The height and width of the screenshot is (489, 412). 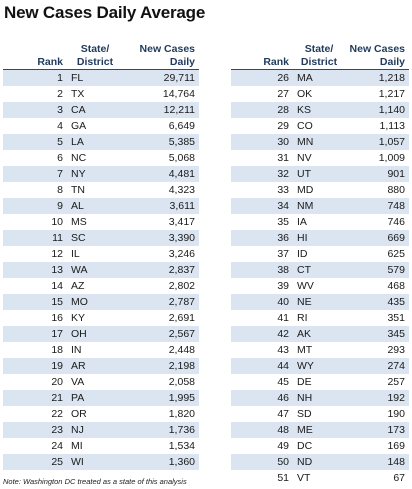 What do you see at coordinates (181, 190) in the screenshot?
I see `cases-cell: 4,323` at bounding box center [181, 190].